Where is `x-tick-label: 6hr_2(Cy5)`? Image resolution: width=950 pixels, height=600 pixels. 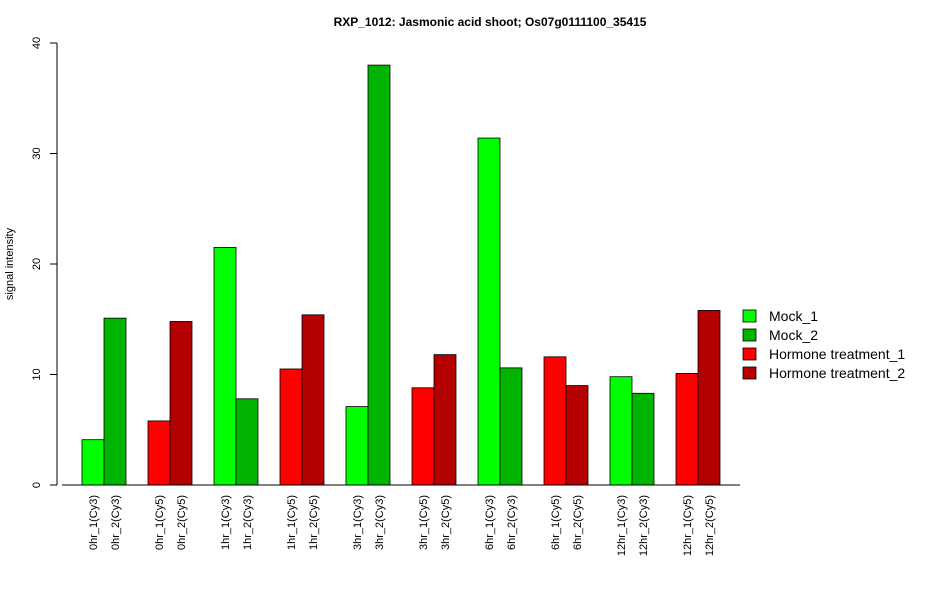 x-tick-label: 6hr_2(Cy5) is located at coordinates (578, 522).